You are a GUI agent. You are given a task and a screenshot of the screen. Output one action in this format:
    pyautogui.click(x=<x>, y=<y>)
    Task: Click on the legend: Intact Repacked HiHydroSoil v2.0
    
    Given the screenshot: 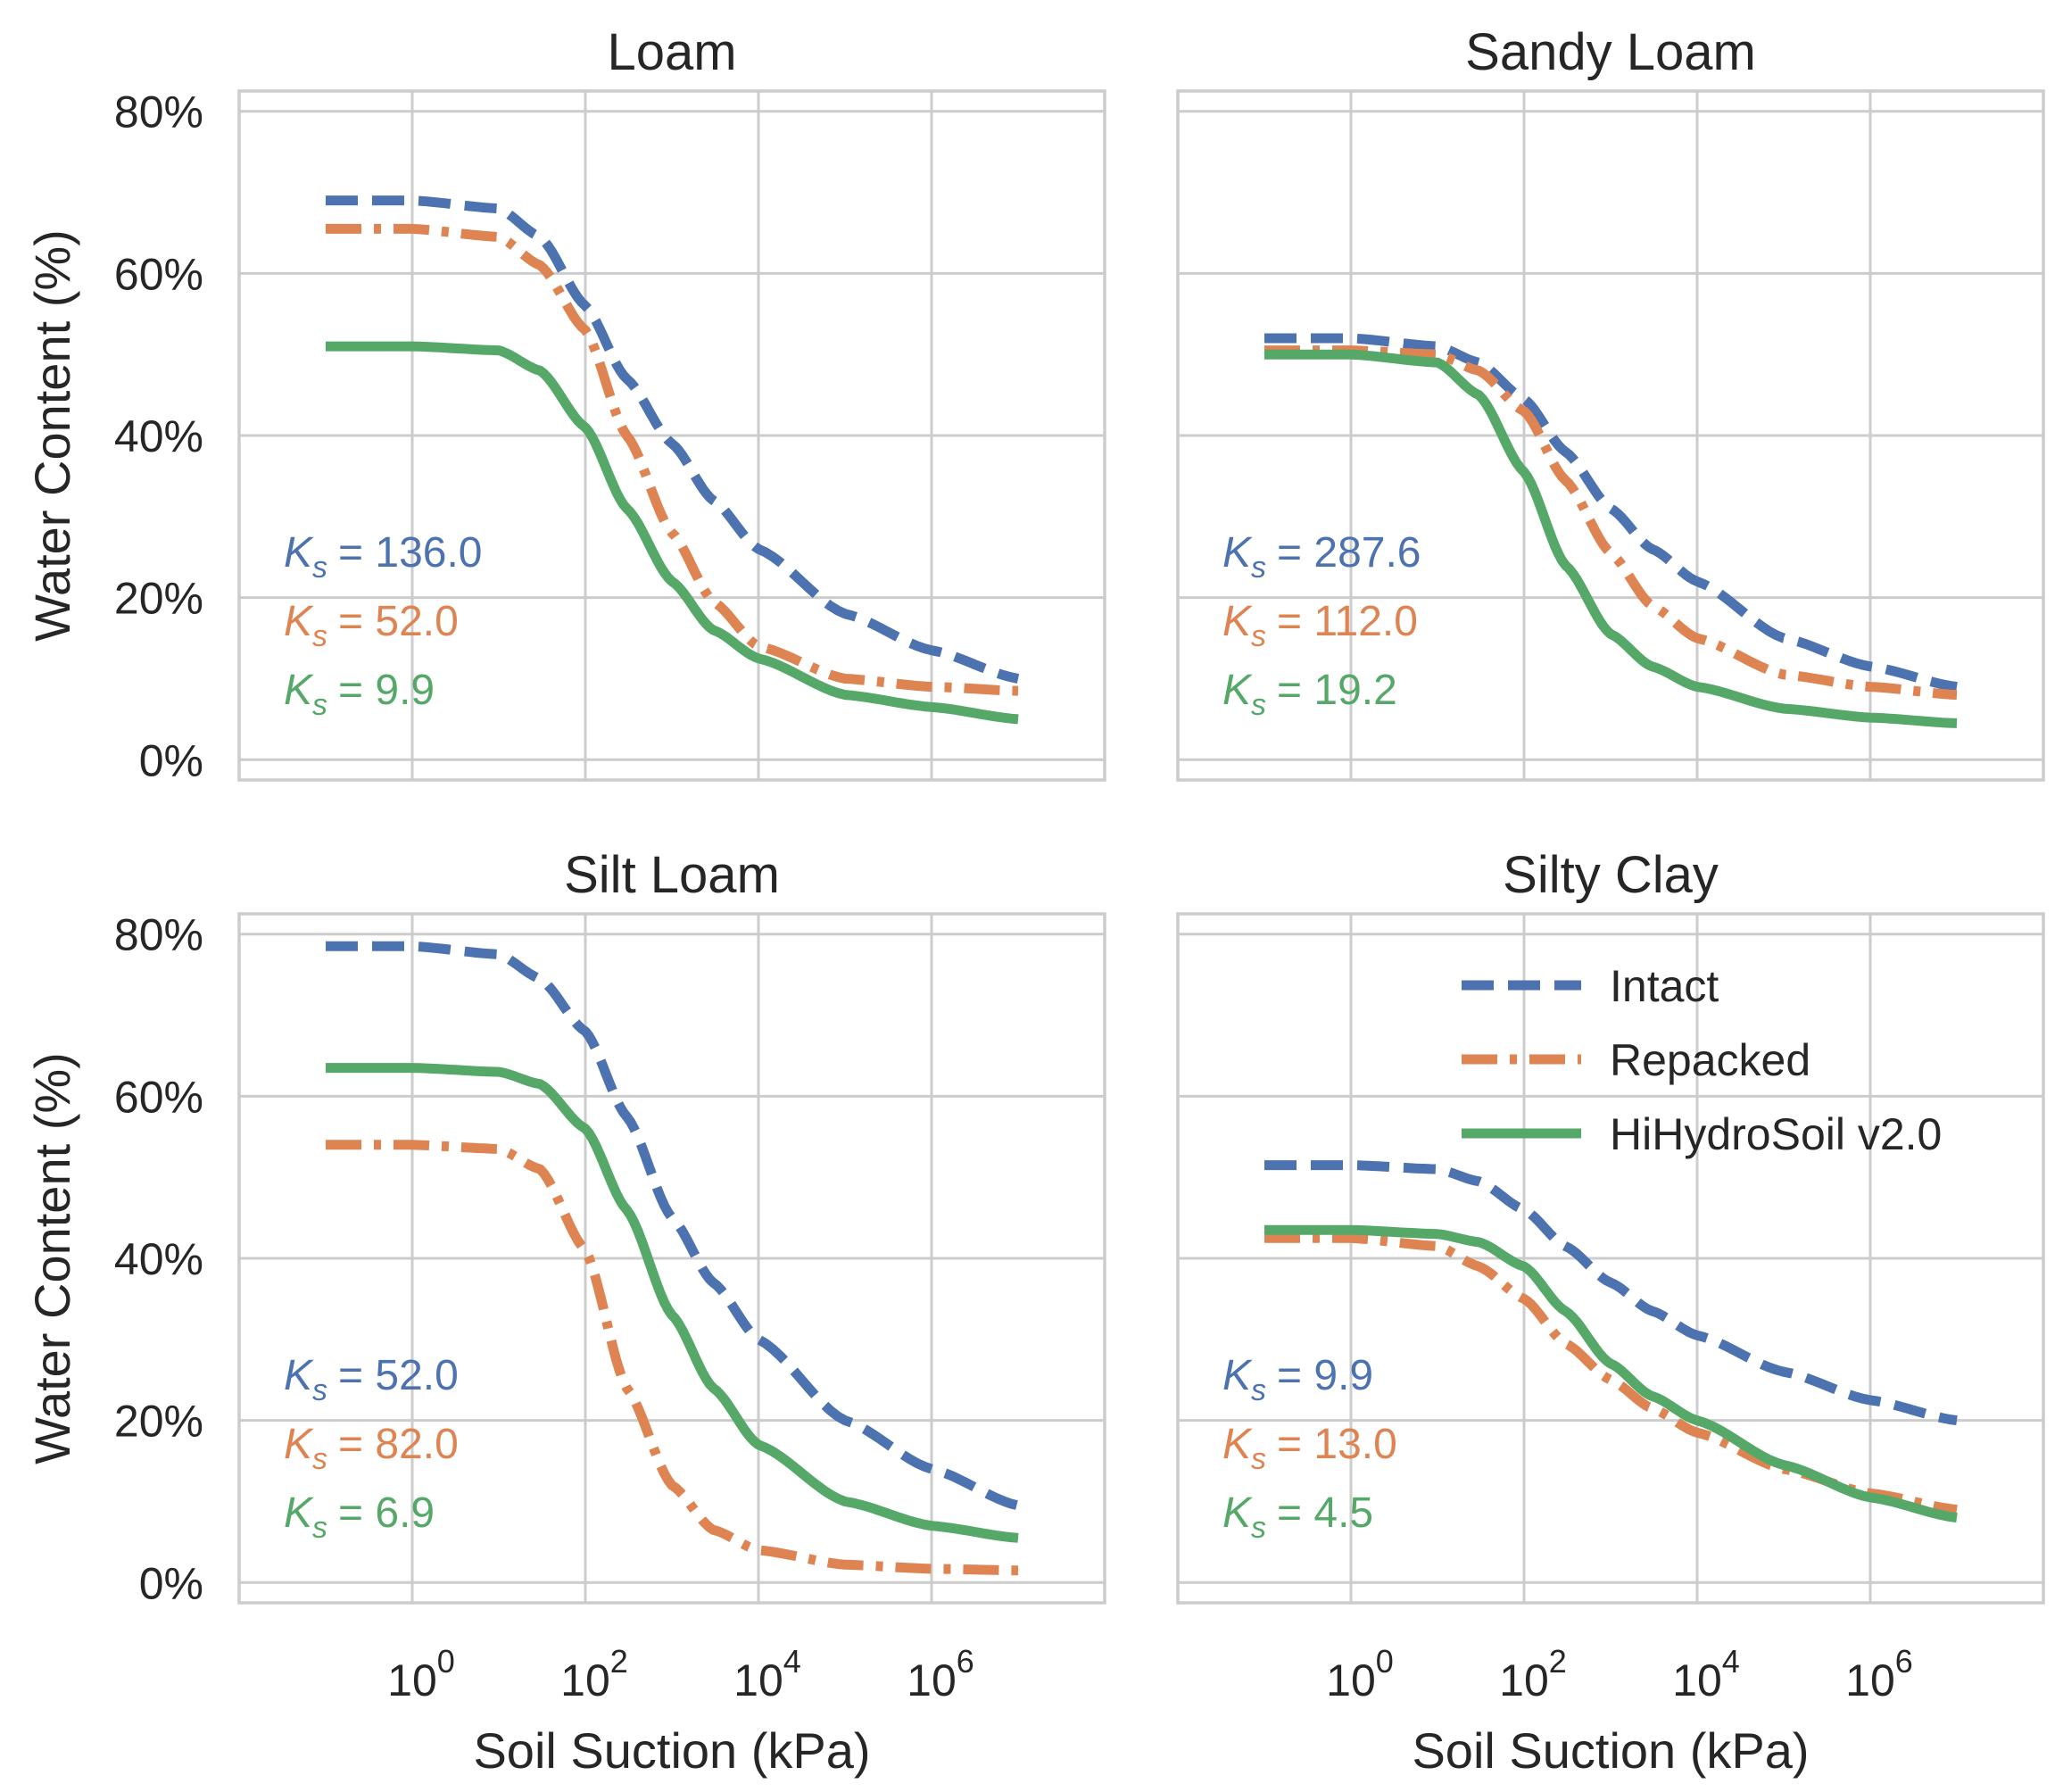 What is the action you would take?
    pyautogui.click(x=1702, y=1060)
    